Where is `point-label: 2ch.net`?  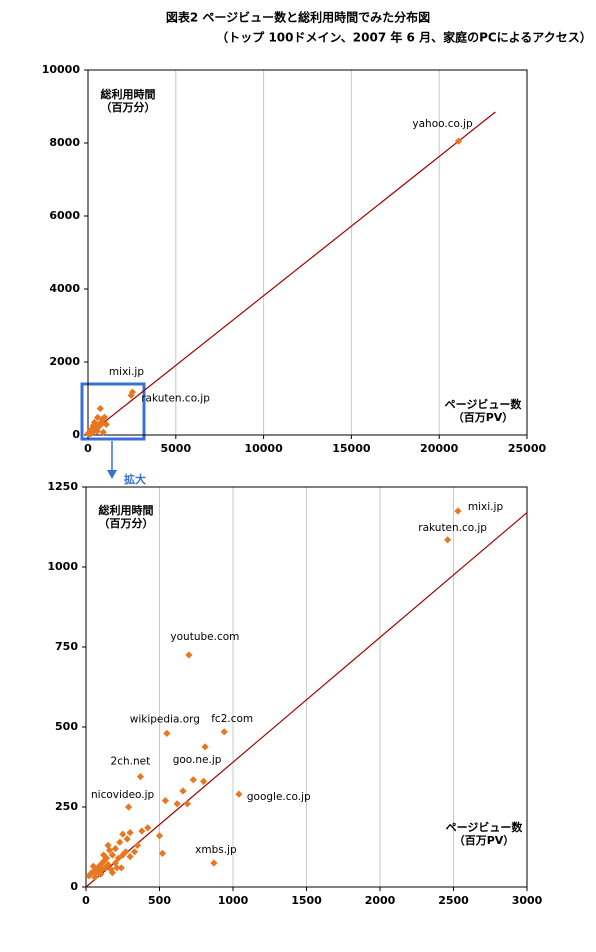 point-label: 2ch.net is located at coordinates (131, 762).